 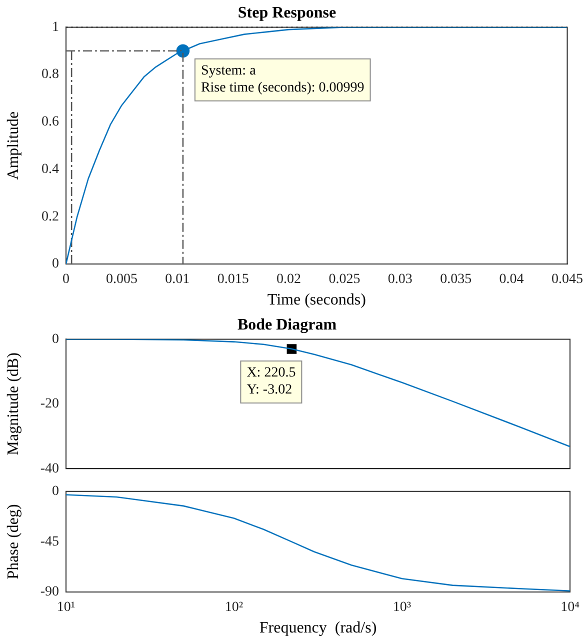 I want to click on y-tick-label: -20, so click(x=49, y=404).